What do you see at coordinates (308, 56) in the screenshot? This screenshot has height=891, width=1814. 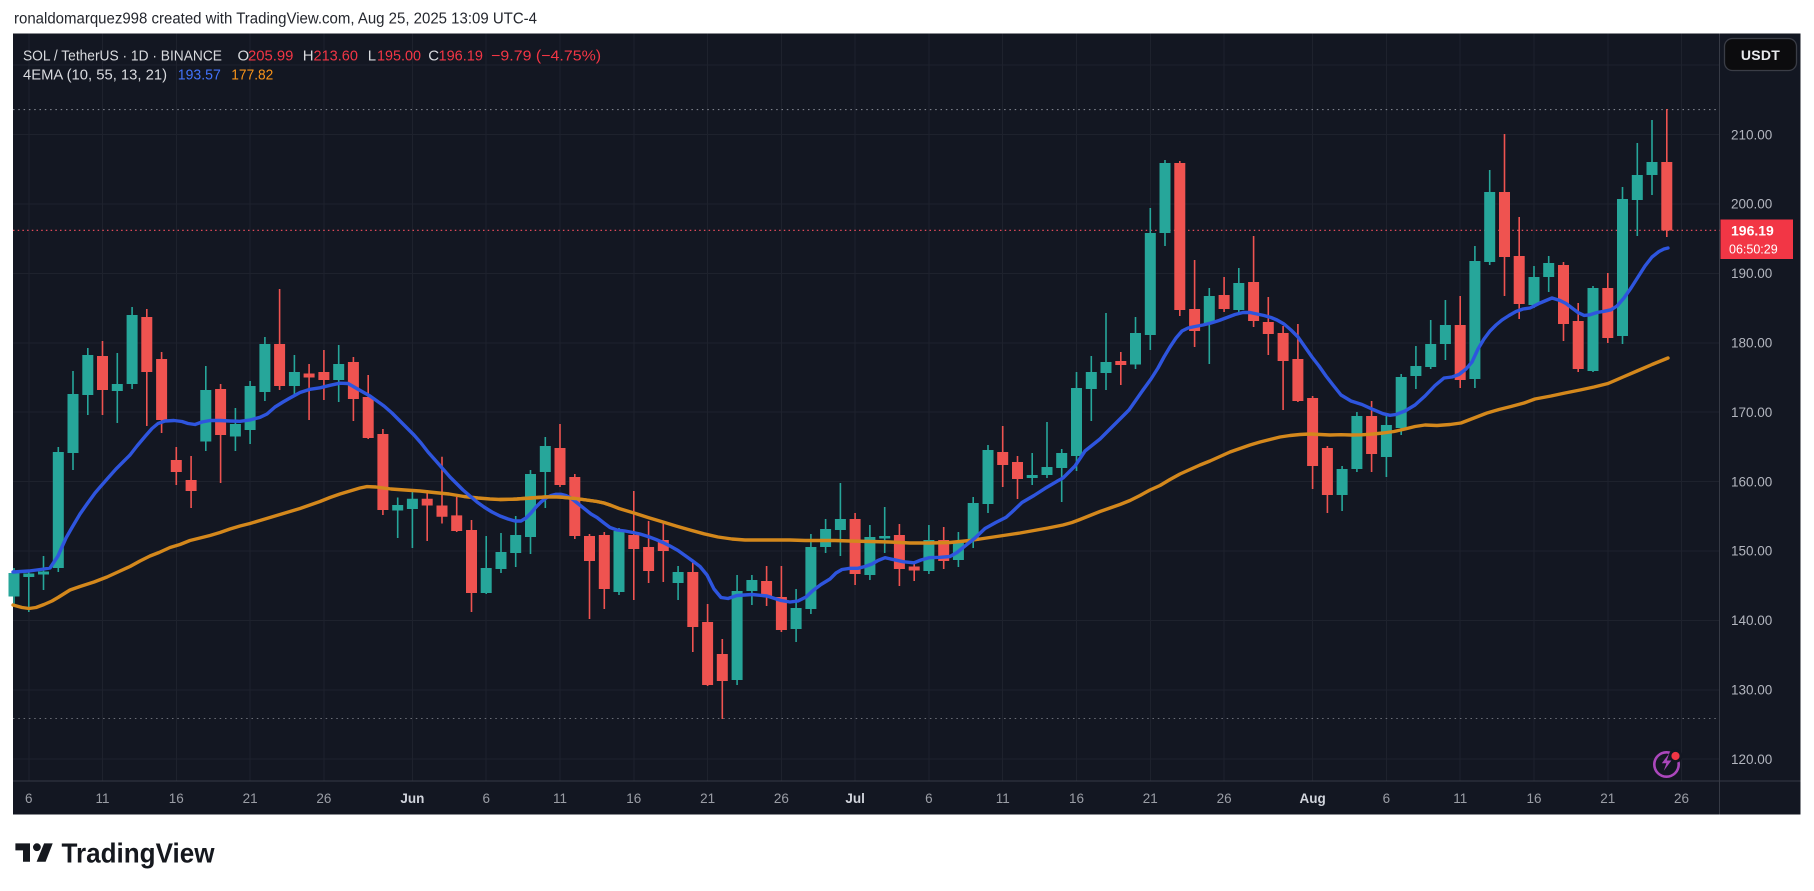 I see `svg-text: H` at bounding box center [308, 56].